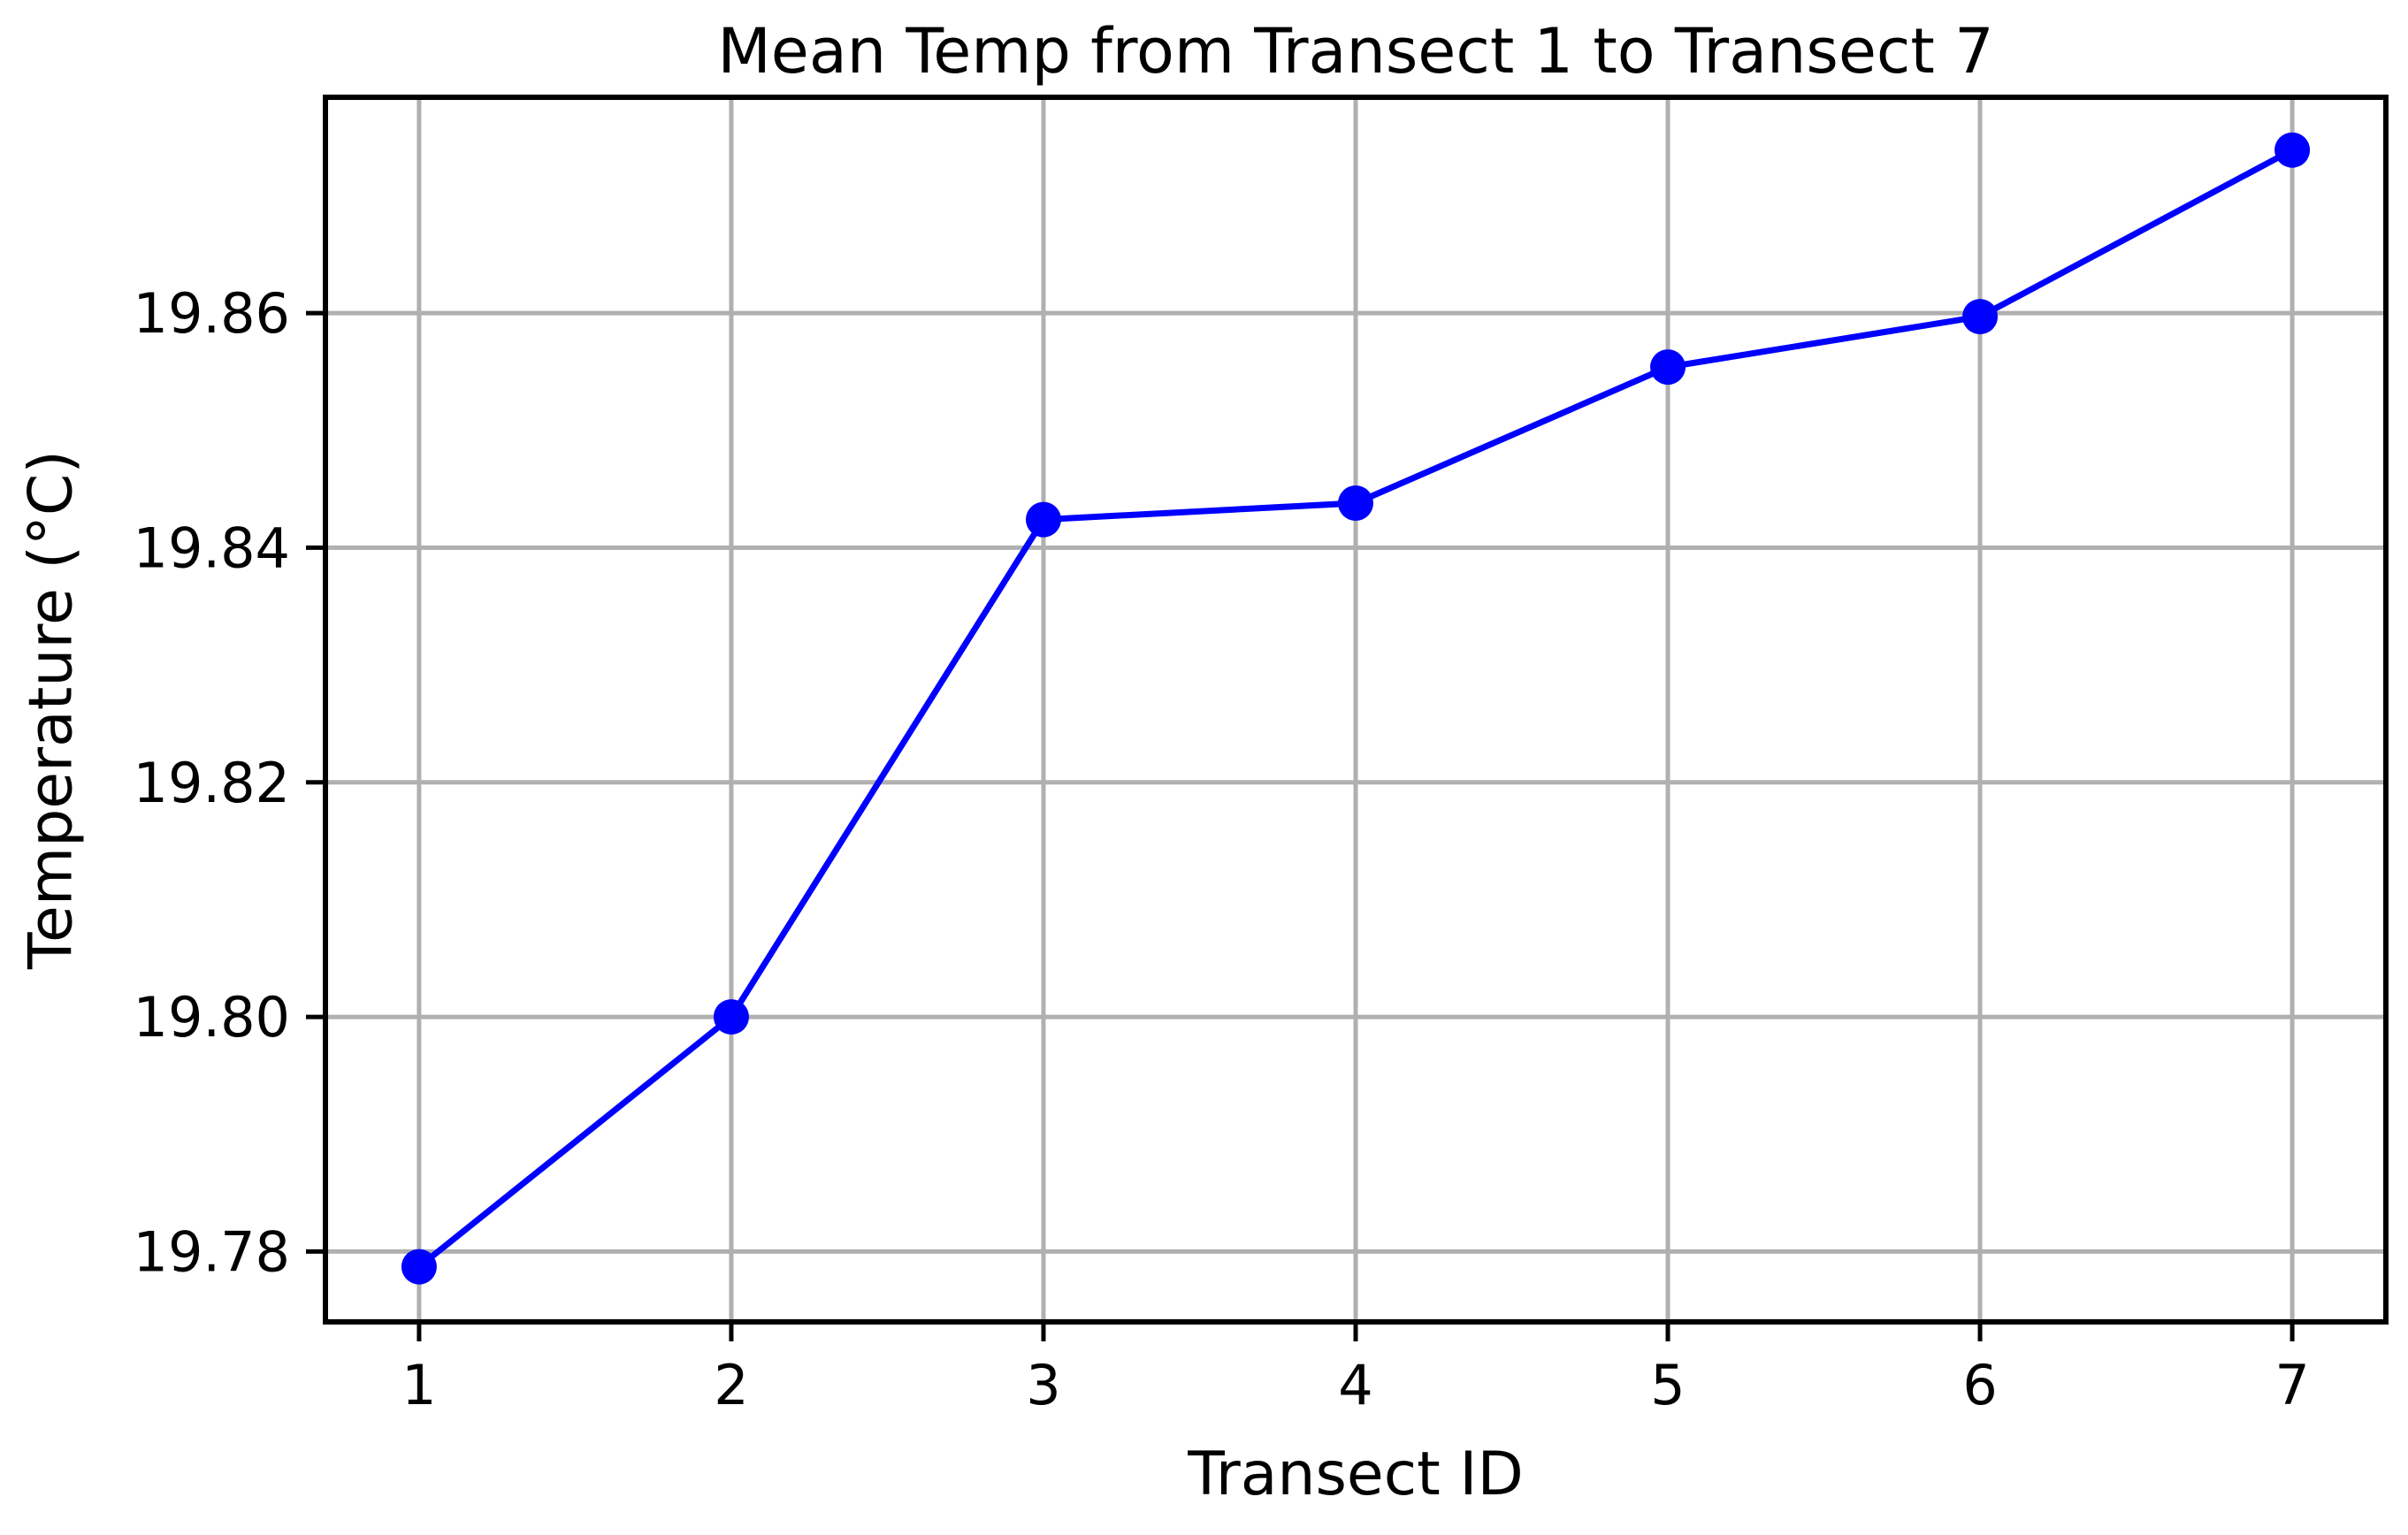 This screenshot has width=2408, height=1535. Describe the element at coordinates (1667, 1385) in the screenshot. I see `x-tick-label: 5` at that location.